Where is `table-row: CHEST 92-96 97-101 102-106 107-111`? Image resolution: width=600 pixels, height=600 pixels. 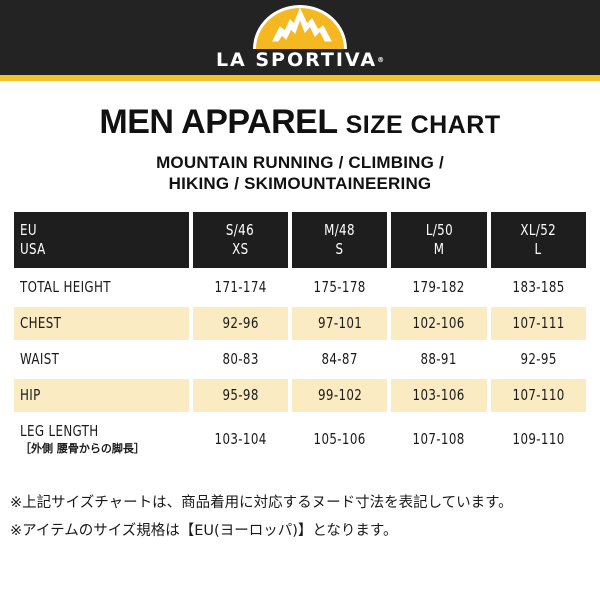 table-row: CHEST 92-96 97-101 102-106 107-111 is located at coordinates (300, 323).